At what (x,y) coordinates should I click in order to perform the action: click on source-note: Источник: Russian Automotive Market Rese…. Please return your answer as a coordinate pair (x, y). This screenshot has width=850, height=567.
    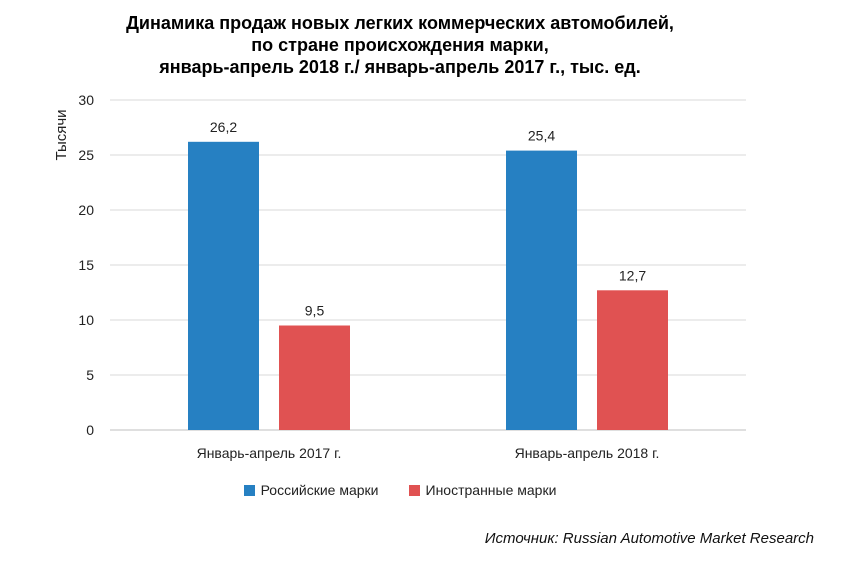
    Looking at the image, I should click on (649, 538).